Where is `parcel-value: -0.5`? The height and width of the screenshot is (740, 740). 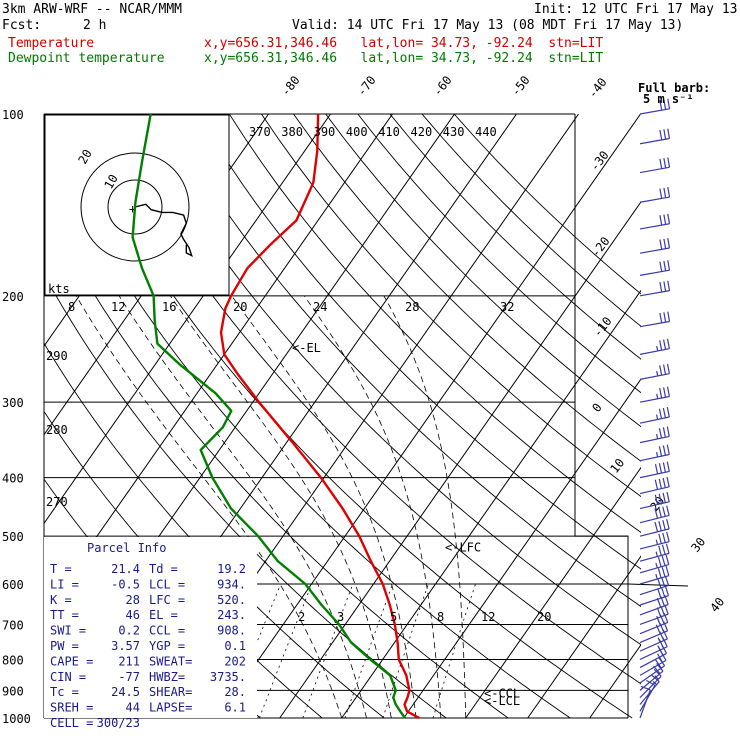 parcel-value: -0.5 is located at coordinates (125, 584).